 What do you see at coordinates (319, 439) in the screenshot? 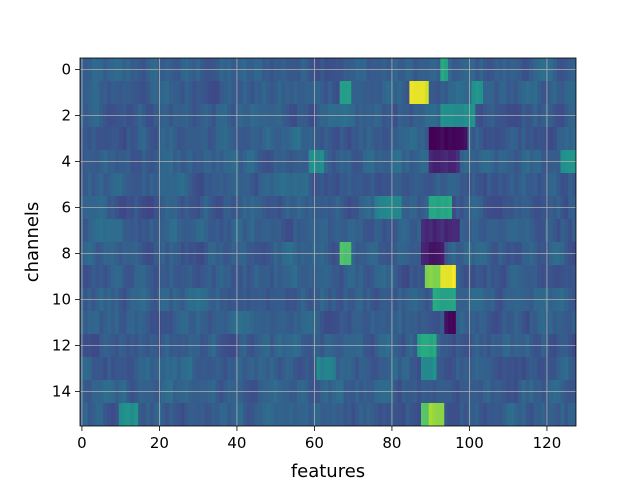
I see `x-axis: 0 20 40 60 80 100 120` at bounding box center [319, 439].